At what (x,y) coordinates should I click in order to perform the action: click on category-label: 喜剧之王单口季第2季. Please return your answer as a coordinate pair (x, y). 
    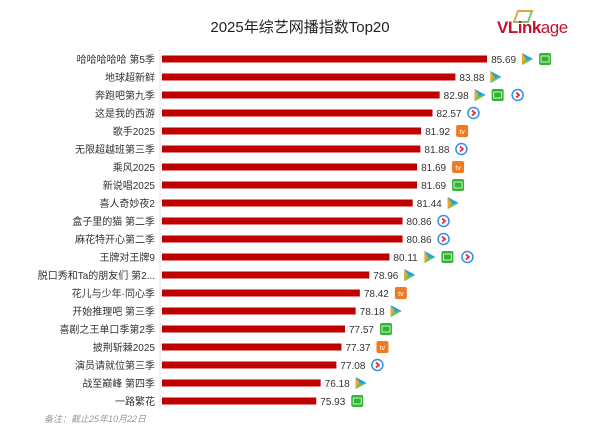
    Looking at the image, I should click on (107, 329).